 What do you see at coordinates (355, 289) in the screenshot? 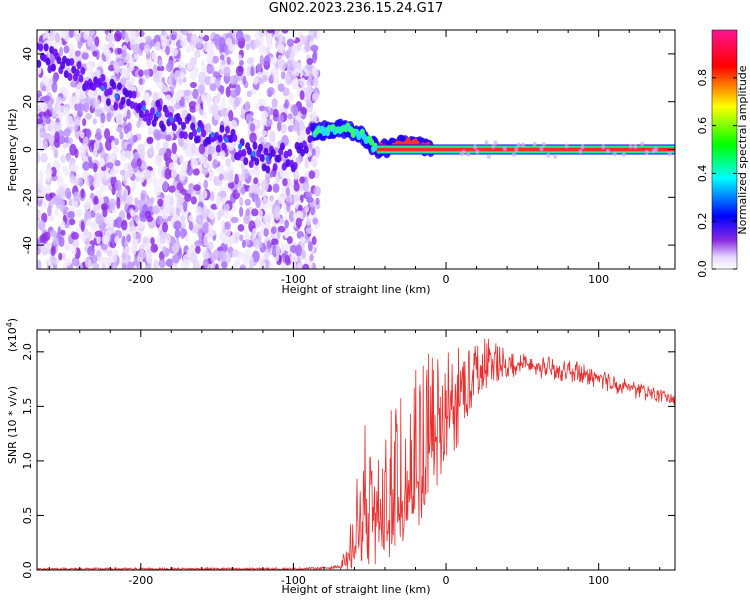
I see `spectrogram-xlabel: Height of straight line (km)` at bounding box center [355, 289].